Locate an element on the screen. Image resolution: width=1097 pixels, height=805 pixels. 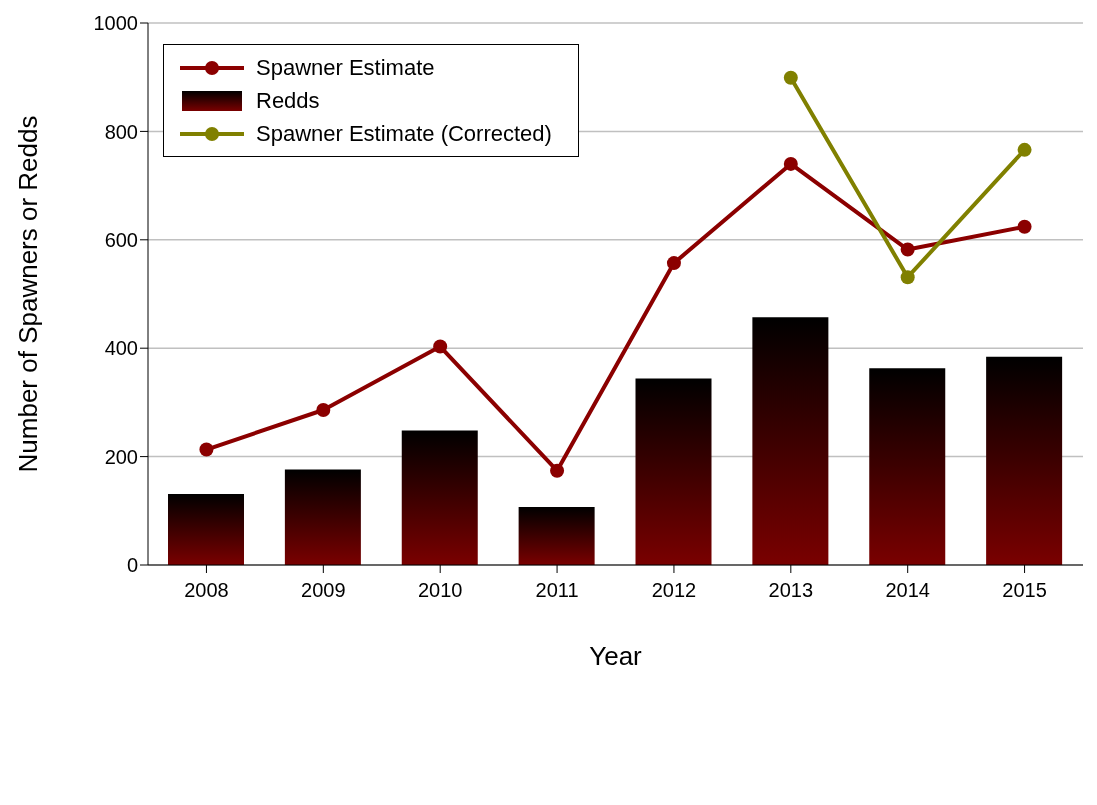
x-tick-label: 2012 is located at coordinates (674, 590).